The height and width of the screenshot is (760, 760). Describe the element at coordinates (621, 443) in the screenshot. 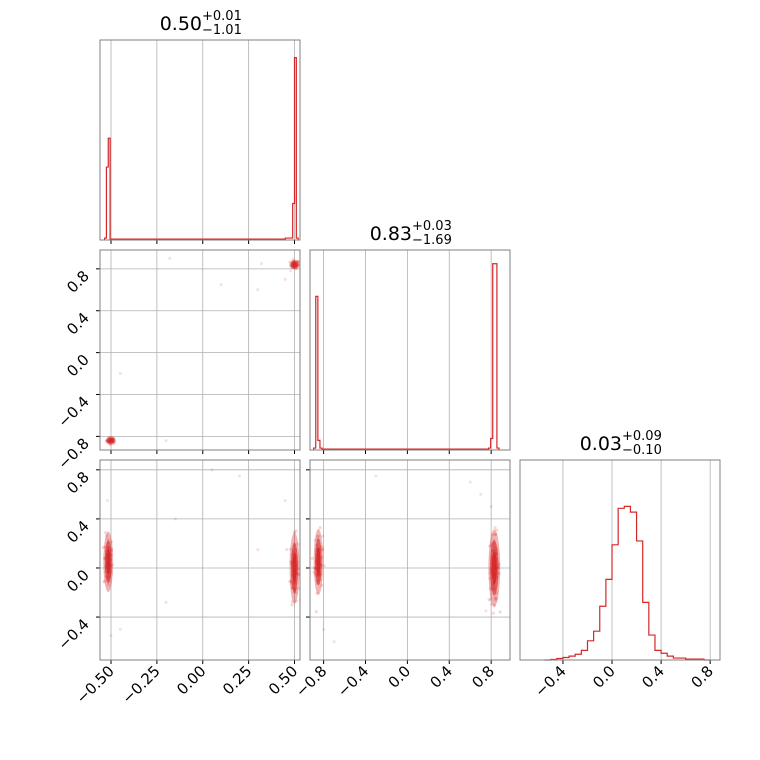

I see `panel-title-2: 0.03 +0.09−0.10` at that location.